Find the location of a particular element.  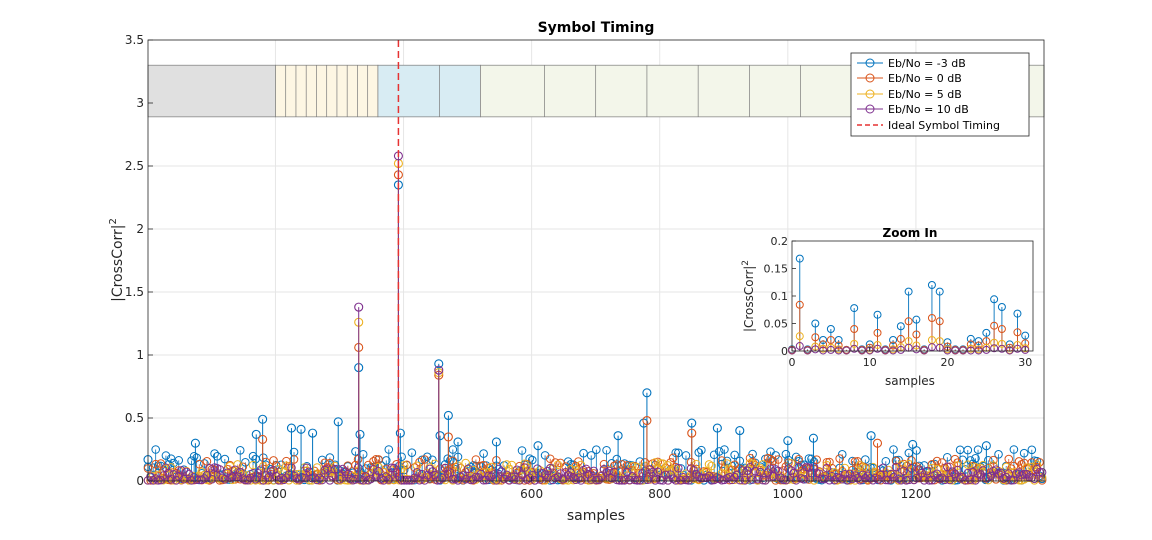

legend-marker-eb-m3 is located at coordinates (870, 63).